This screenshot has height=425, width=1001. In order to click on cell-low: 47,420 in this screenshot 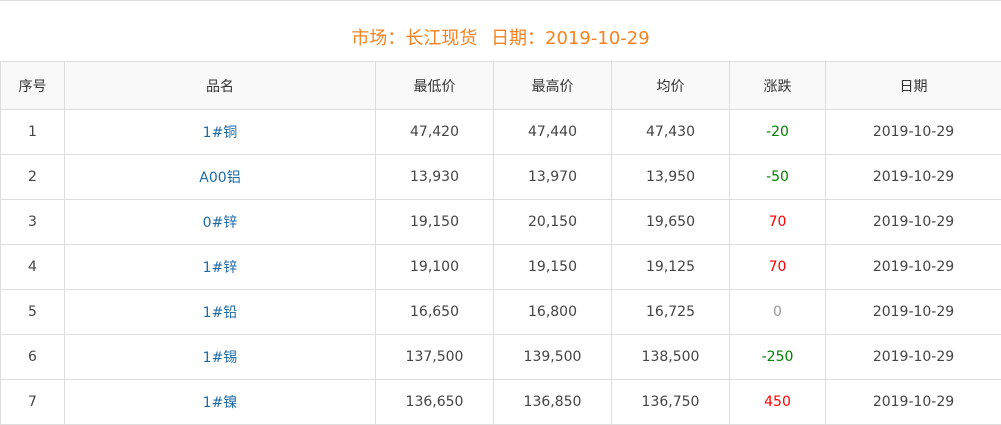, I will do `click(435, 132)`.